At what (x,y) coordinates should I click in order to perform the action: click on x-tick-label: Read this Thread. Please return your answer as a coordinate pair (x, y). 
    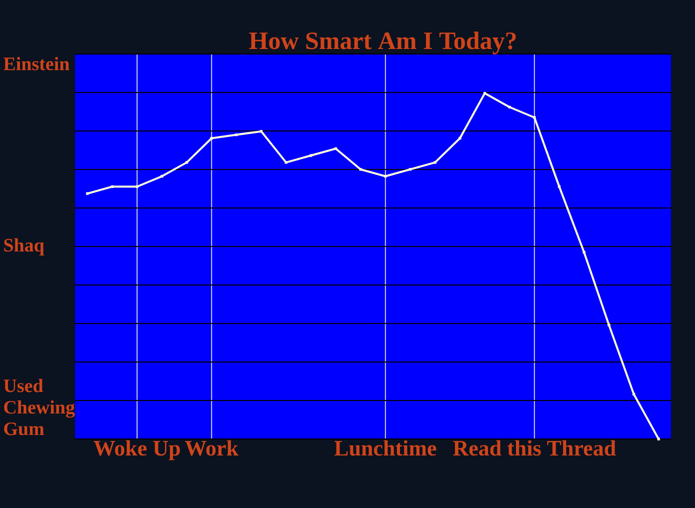
    Looking at the image, I should click on (534, 448).